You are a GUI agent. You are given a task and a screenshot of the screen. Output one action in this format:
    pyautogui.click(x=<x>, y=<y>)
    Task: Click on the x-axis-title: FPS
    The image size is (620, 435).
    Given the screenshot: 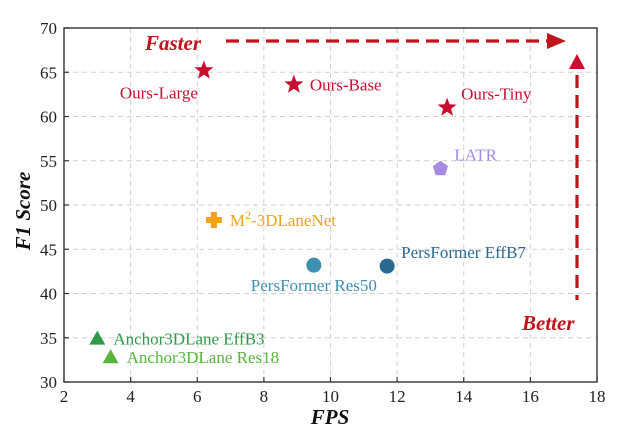 What is the action you would take?
    pyautogui.click(x=330, y=417)
    